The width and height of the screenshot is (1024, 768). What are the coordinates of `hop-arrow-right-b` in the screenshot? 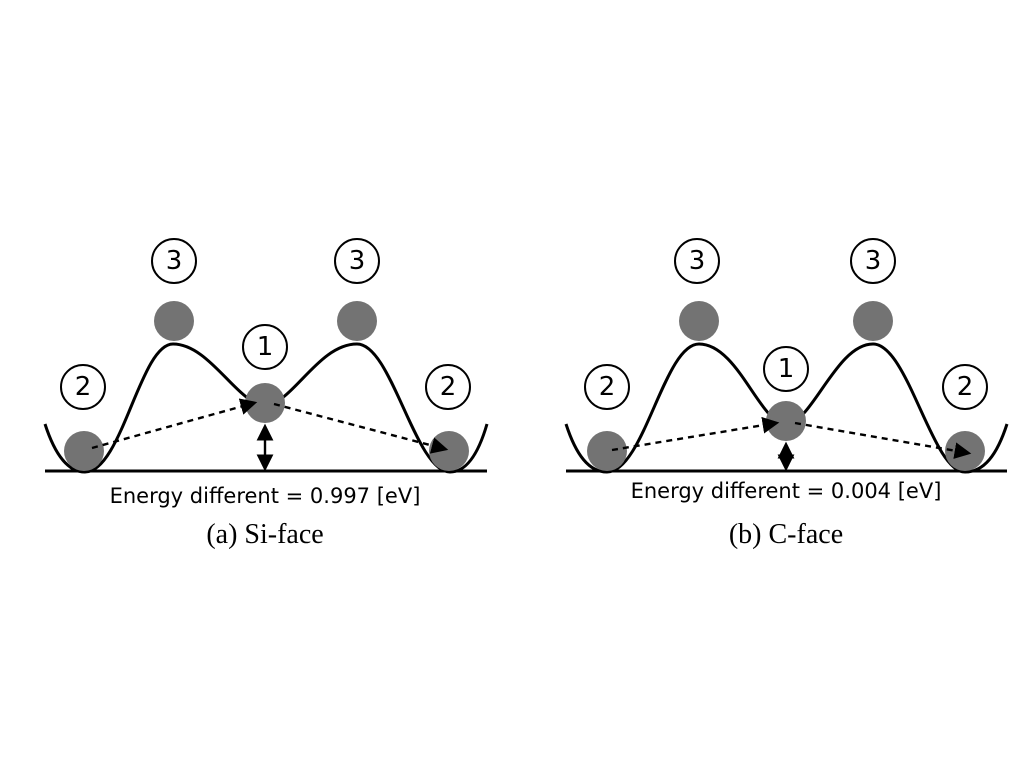 It's located at (883, 440).